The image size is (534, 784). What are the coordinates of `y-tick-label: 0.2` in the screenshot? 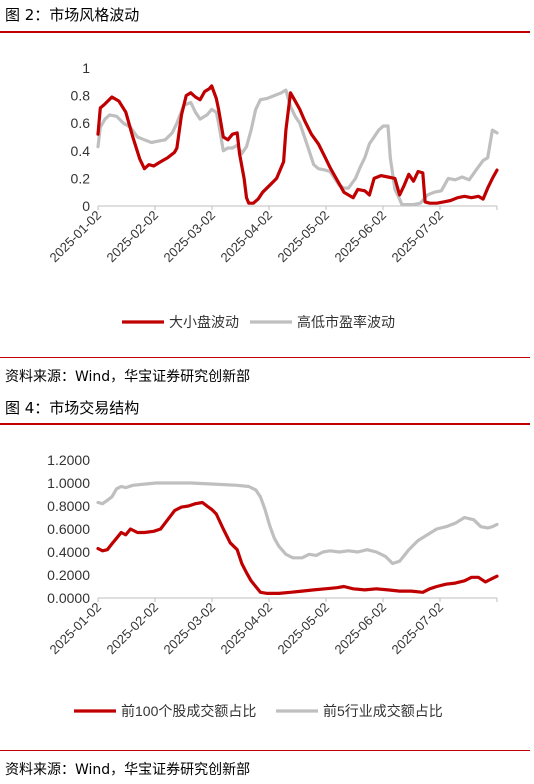 It's located at (81, 178).